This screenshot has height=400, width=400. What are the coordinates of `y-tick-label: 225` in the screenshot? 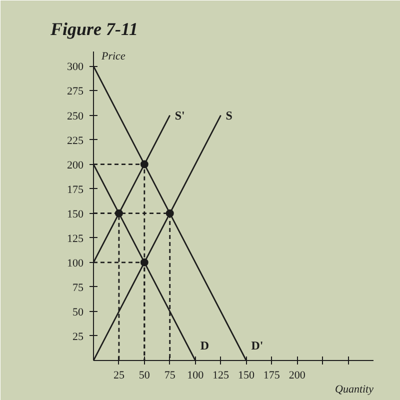 It's located at (75, 140).